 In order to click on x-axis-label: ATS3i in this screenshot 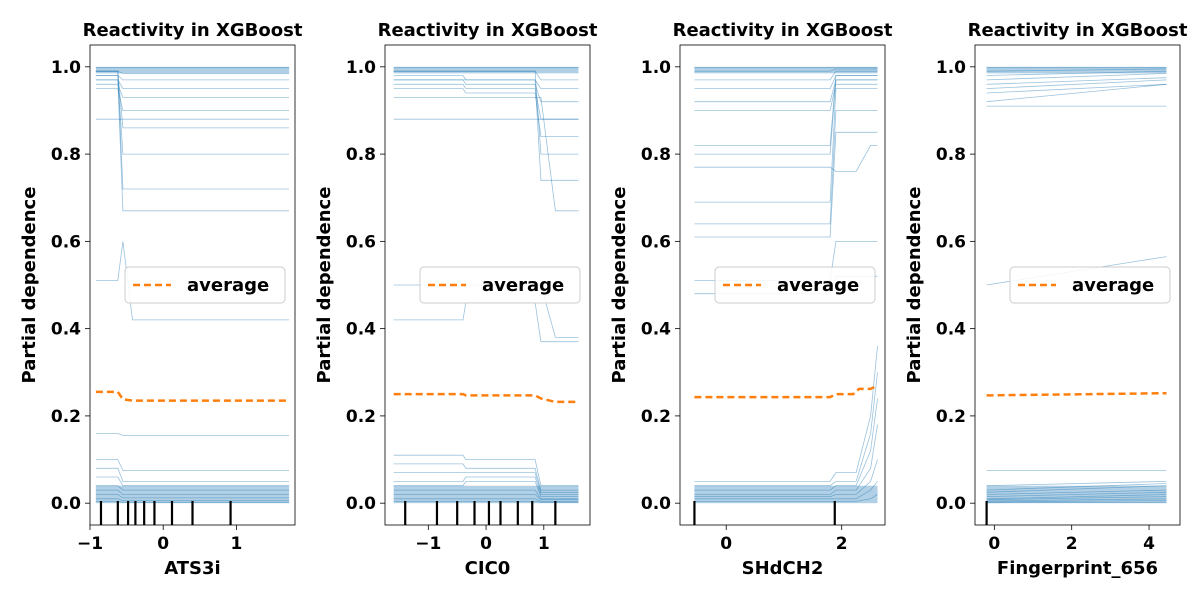, I will do `click(192, 568)`.